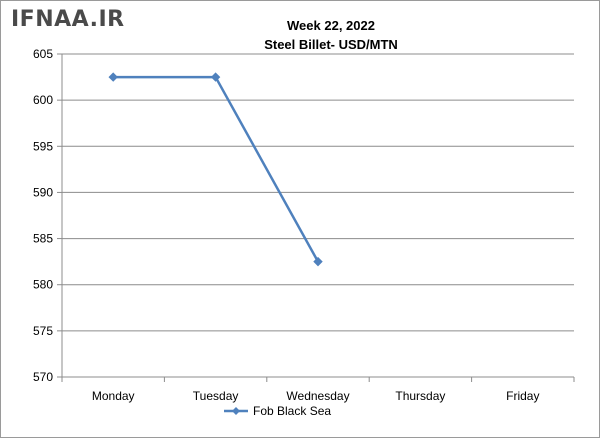 This screenshot has width=600, height=438. I want to click on x-tick-label: Tuesday, so click(216, 396).